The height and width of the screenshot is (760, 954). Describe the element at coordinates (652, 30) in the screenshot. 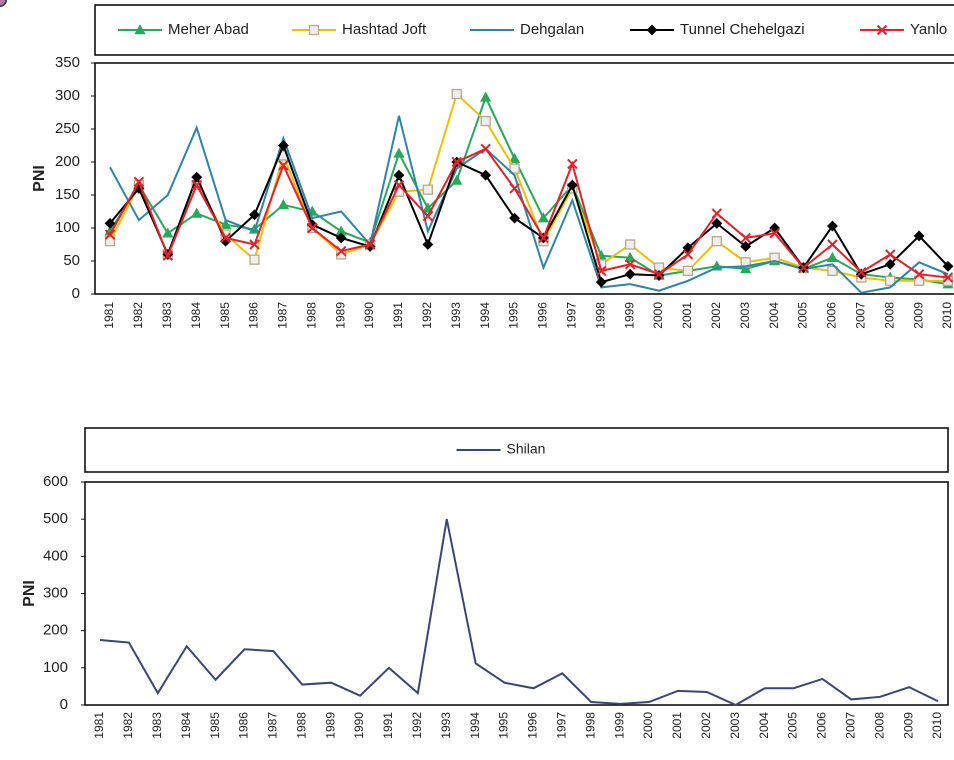

I see `legend-marker` at that location.